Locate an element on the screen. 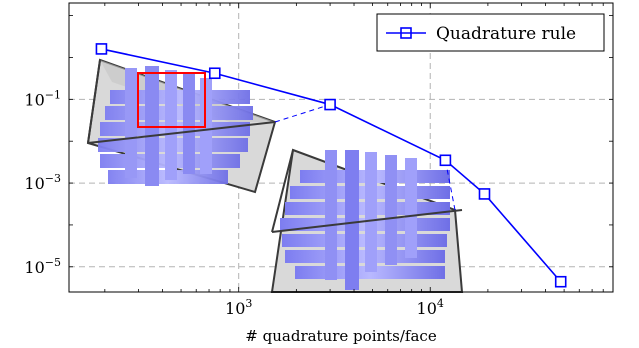 This screenshot has width=639, height=348. x-tick-label: 10⁴ is located at coordinates (430, 307).